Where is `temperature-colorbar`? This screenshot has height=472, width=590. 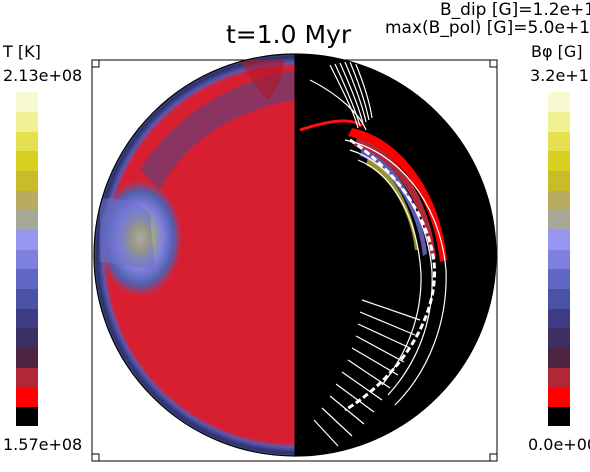
temperature-colorbar is located at coordinates (27, 259).